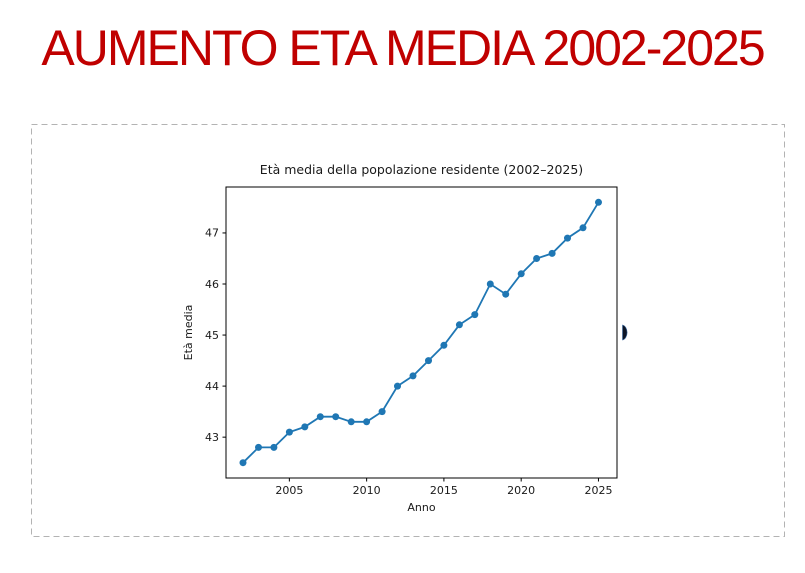 Image resolution: width=805 pixels, height=573 pixels. Describe the element at coordinates (403, 48) in the screenshot. I see `slide-title: AUMENTO ETA MEDIA 2002-2025` at that location.